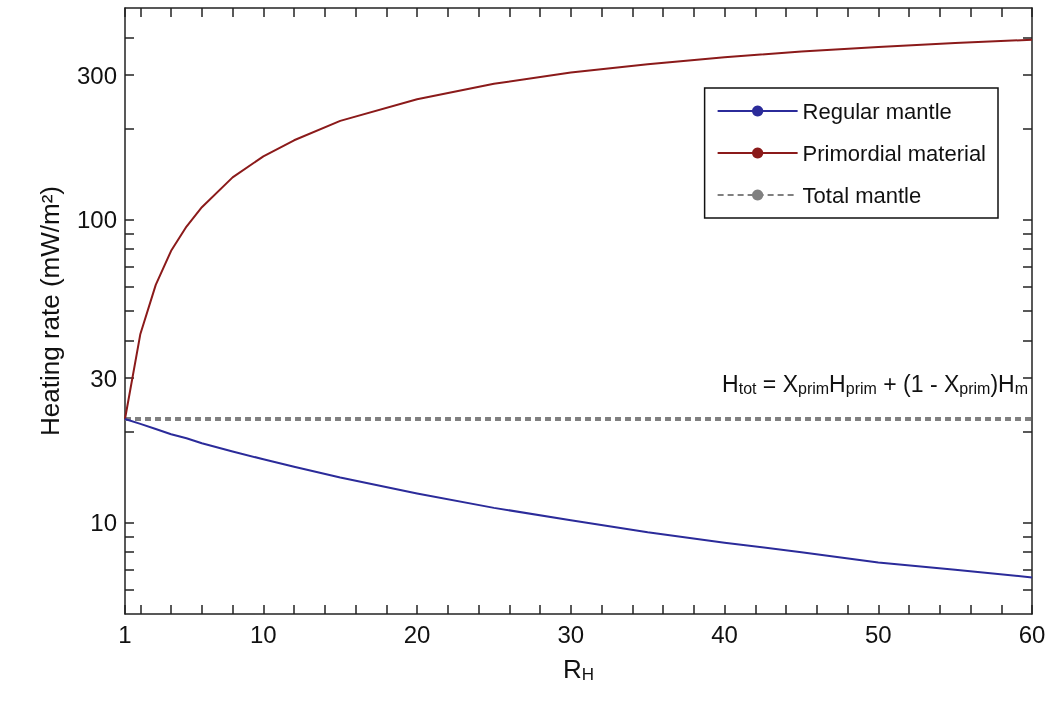 Image resolution: width=1058 pixels, height=710 pixels. What do you see at coordinates (96, 220) in the screenshot?
I see `y-tick-label: 100` at bounding box center [96, 220].